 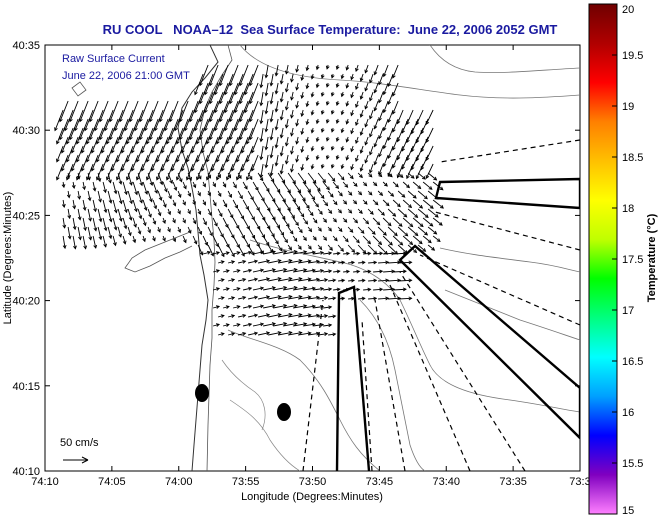 I want to click on mooring-dot, so click(x=284, y=412).